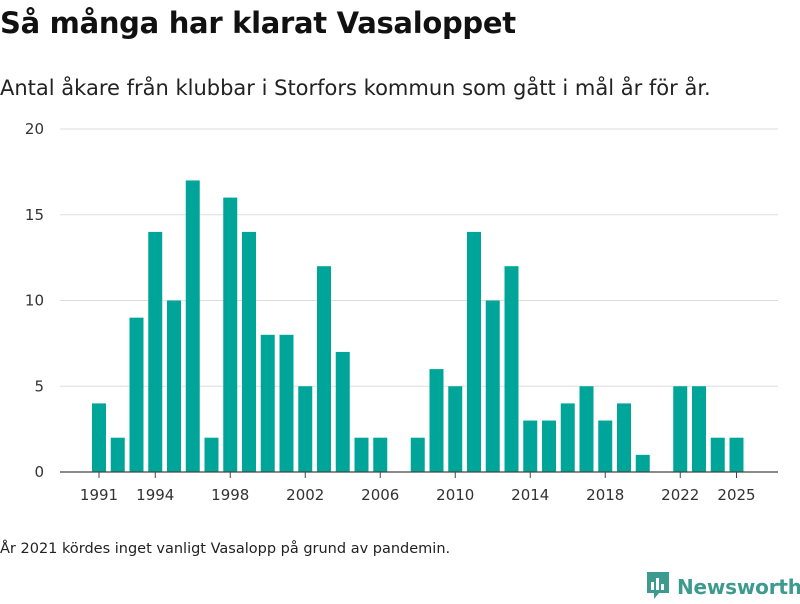  What do you see at coordinates (99, 437) in the screenshot?
I see `bar-1991` at bounding box center [99, 437].